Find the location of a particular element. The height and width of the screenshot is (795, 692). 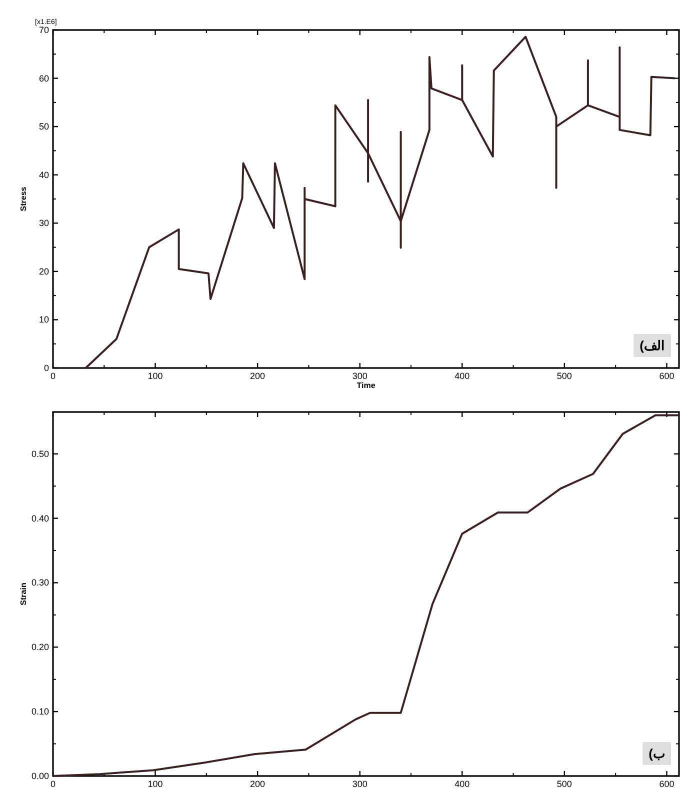

y-tick-label: 0.50 is located at coordinates (40, 453).